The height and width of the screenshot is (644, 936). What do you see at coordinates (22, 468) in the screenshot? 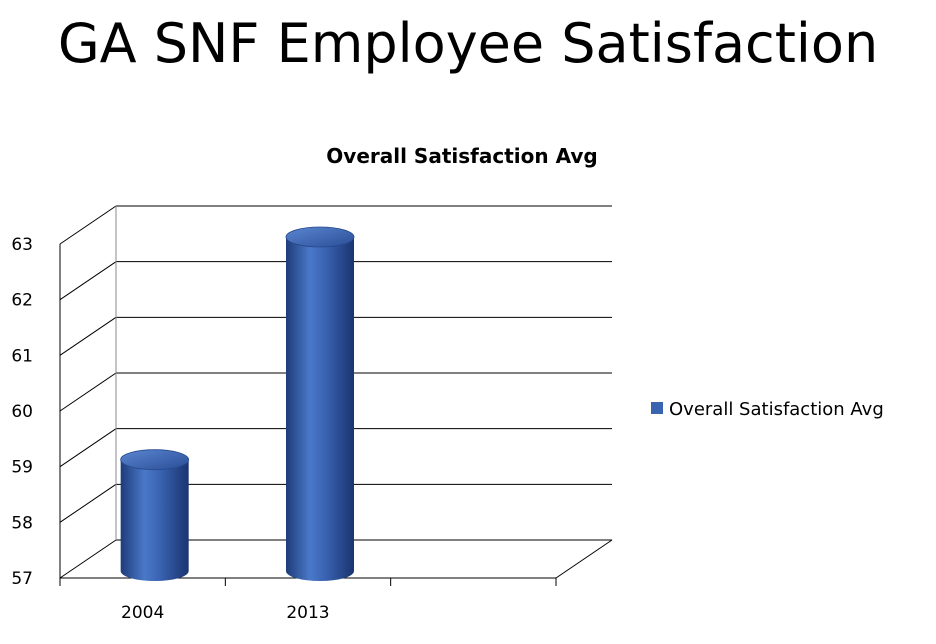
I see `y-tick-label: 59` at bounding box center [22, 468].